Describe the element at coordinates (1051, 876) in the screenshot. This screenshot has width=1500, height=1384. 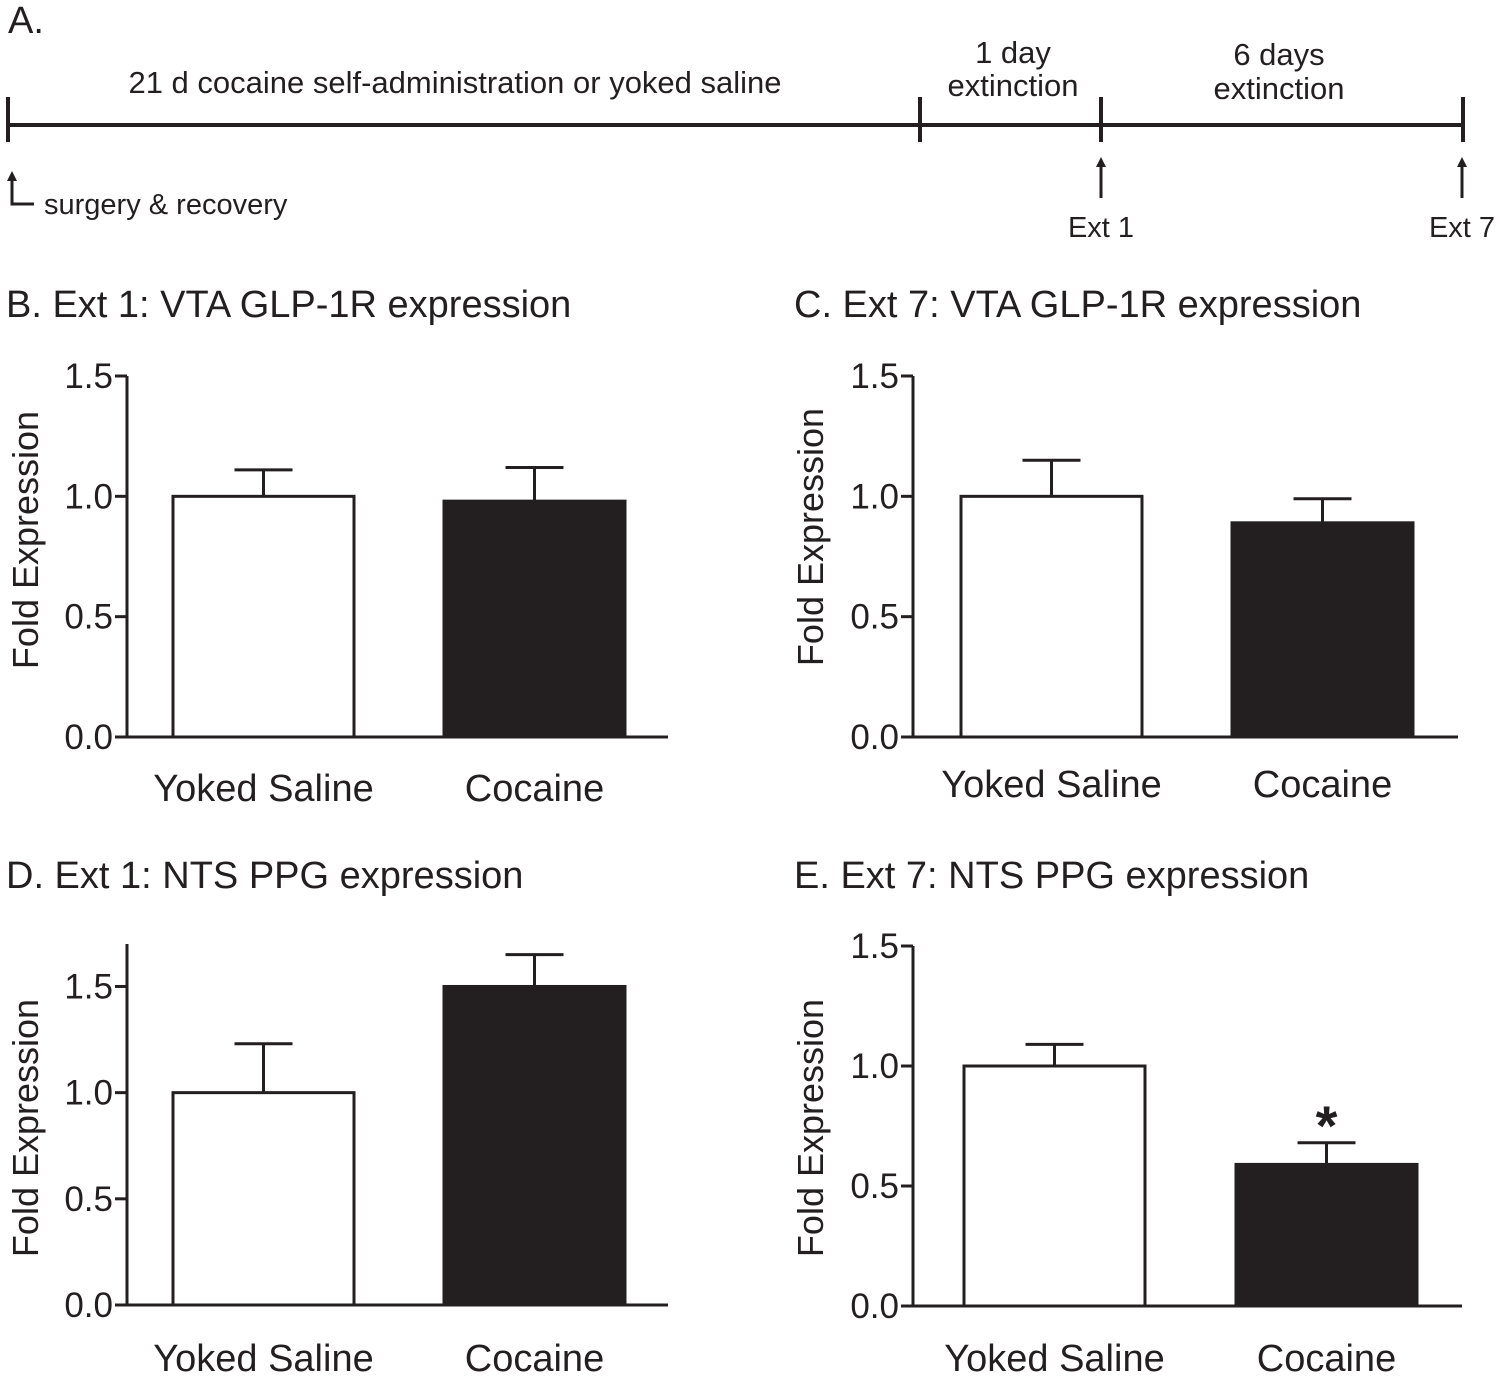
I see `chart-title: E. Ext 7: NTS PPG expression` at that location.